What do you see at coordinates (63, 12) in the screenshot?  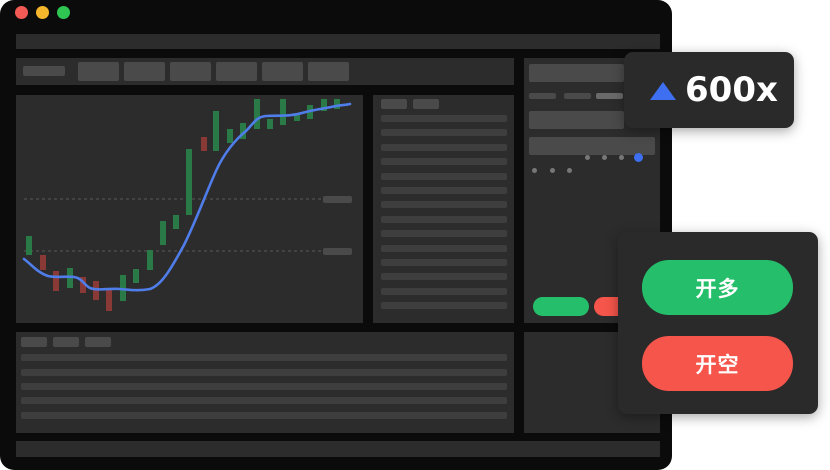 I see `maximize-dot` at bounding box center [63, 12].